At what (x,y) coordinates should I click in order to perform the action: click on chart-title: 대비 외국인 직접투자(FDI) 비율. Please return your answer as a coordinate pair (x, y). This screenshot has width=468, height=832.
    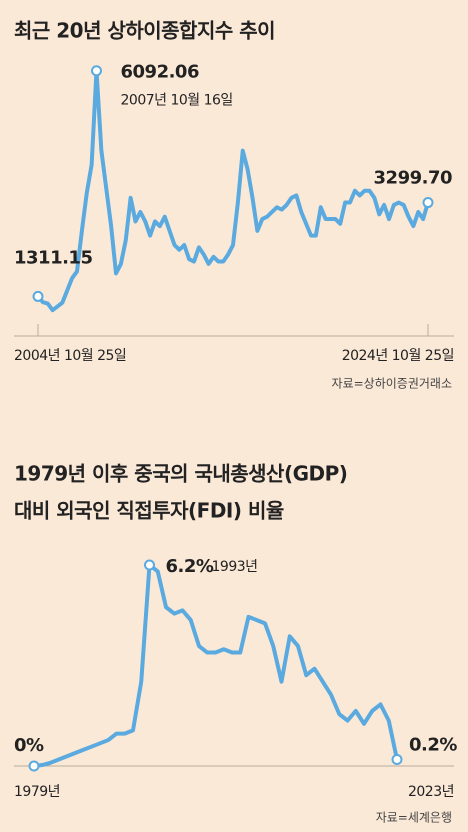
    Looking at the image, I should click on (149, 511).